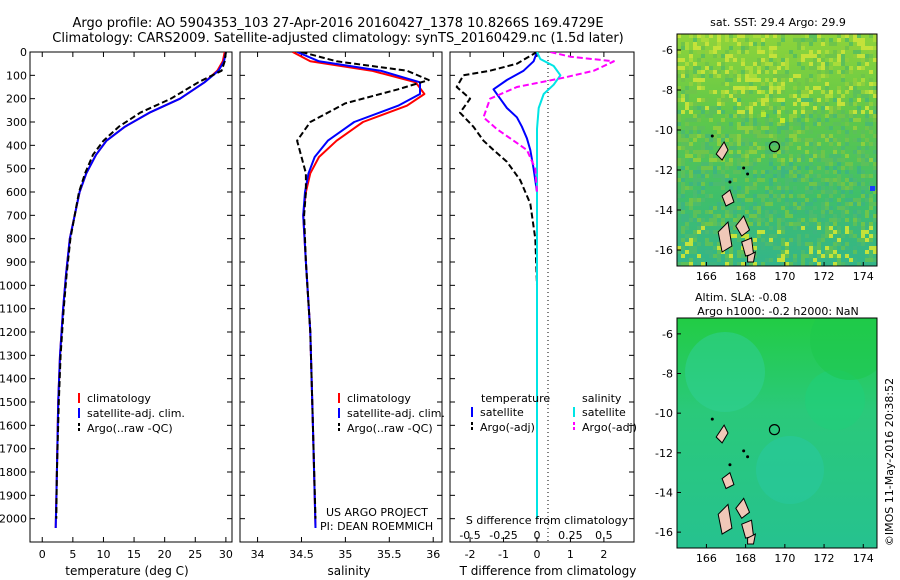 The height and width of the screenshot is (580, 900). Describe the element at coordinates (13, 472) in the screenshot. I see `depth-tick-label: 1800` at that location.